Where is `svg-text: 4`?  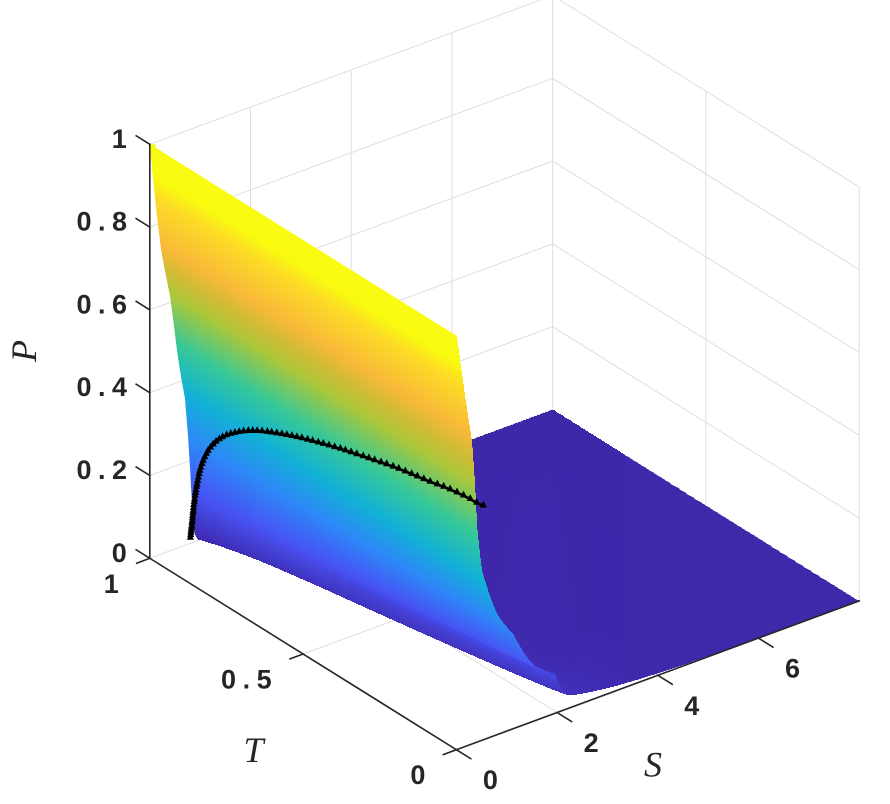
svg-text: 4 is located at coordinates (691, 706).